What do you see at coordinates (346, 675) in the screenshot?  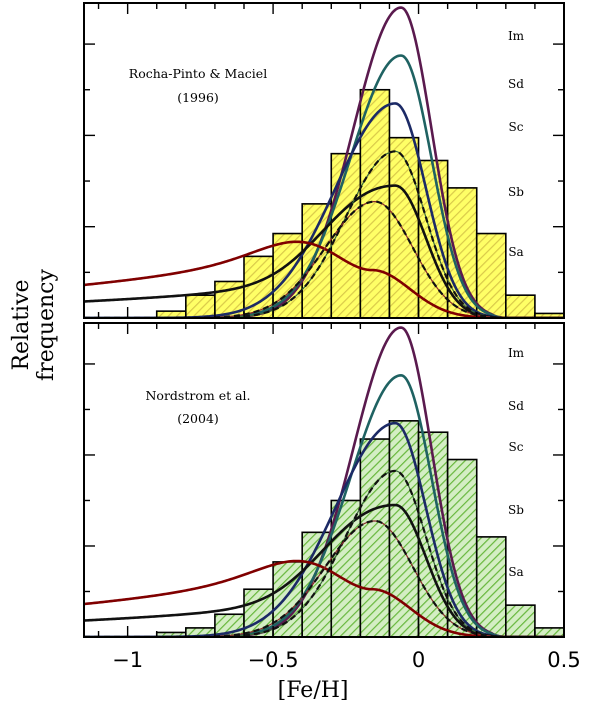 I see `x-axis: −1 −0.5 0 0.5 [Fe/H]` at bounding box center [346, 675].